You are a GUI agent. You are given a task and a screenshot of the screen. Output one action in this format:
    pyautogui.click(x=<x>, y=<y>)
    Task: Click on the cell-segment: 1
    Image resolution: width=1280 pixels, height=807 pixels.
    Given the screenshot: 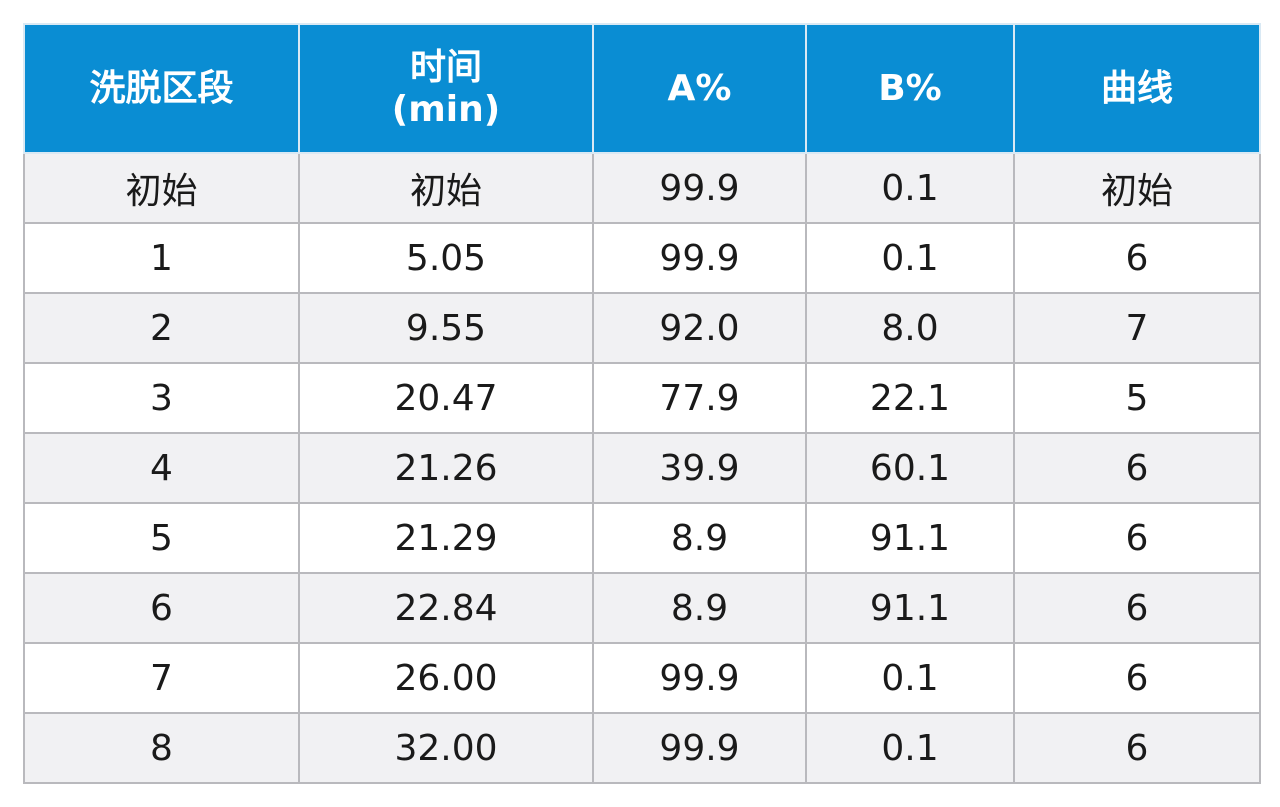 What is the action you would take?
    pyautogui.click(x=161, y=258)
    